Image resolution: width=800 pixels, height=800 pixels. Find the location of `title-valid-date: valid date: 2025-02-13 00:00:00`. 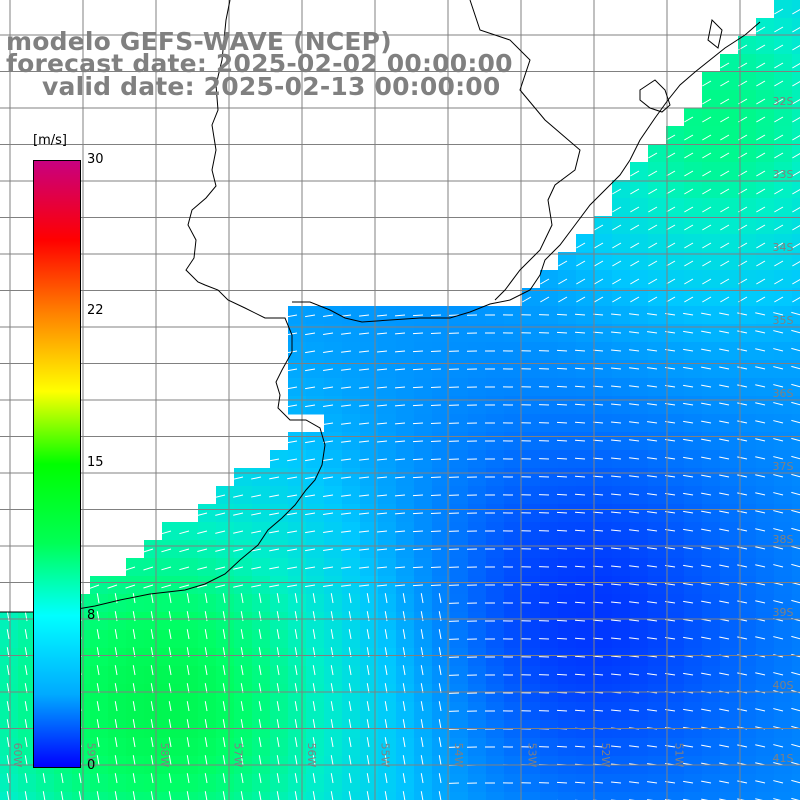

title-valid-date: valid date: 2025-02-13 00:00:00 is located at coordinates (271, 86).